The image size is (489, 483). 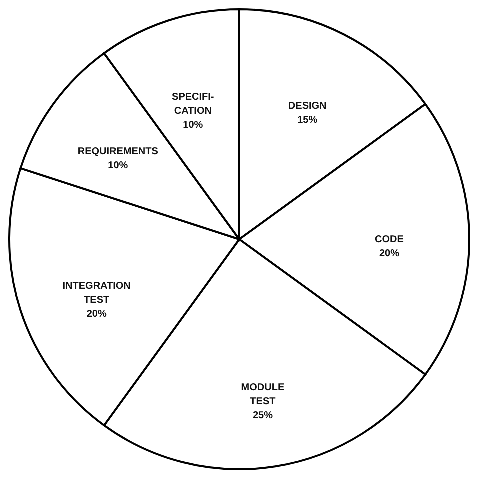 What do you see at coordinates (307, 106) in the screenshot?
I see `slice-label: DESIGN` at bounding box center [307, 106].